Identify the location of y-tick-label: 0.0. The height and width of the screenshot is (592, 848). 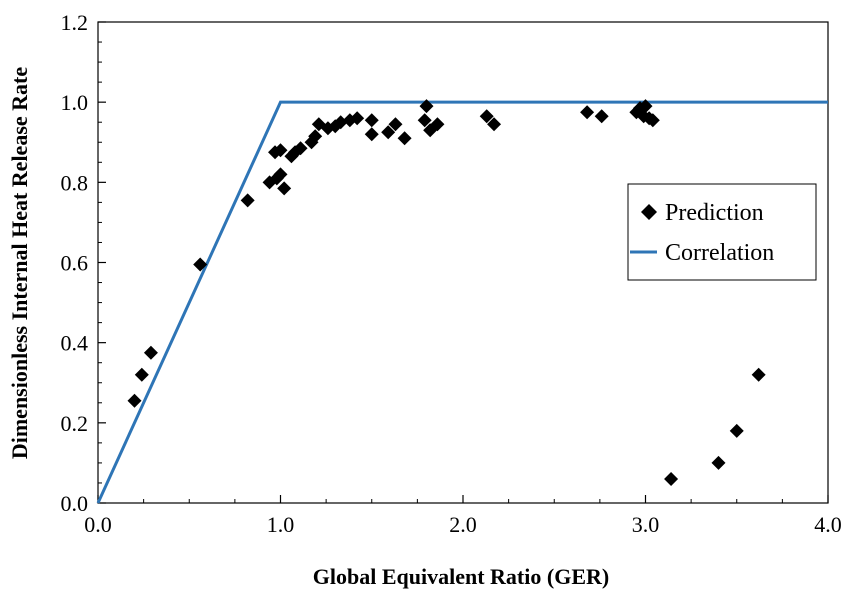
(75, 503).